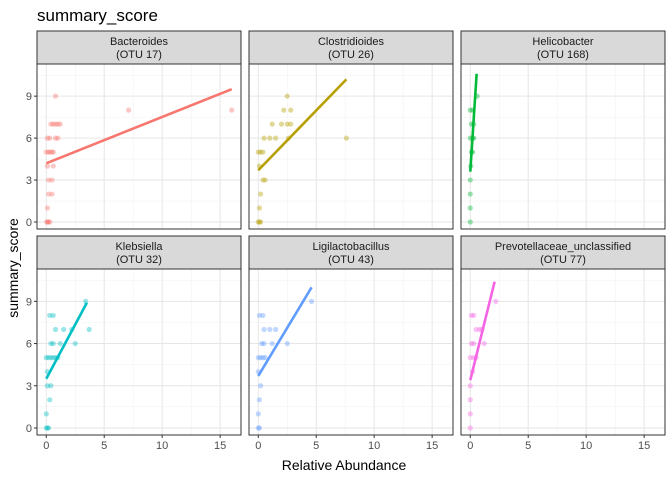 The height and width of the screenshot is (480, 672). What do you see at coordinates (351, 42) in the screenshot?
I see `facet-strip-label: Clostridioides` at bounding box center [351, 42].